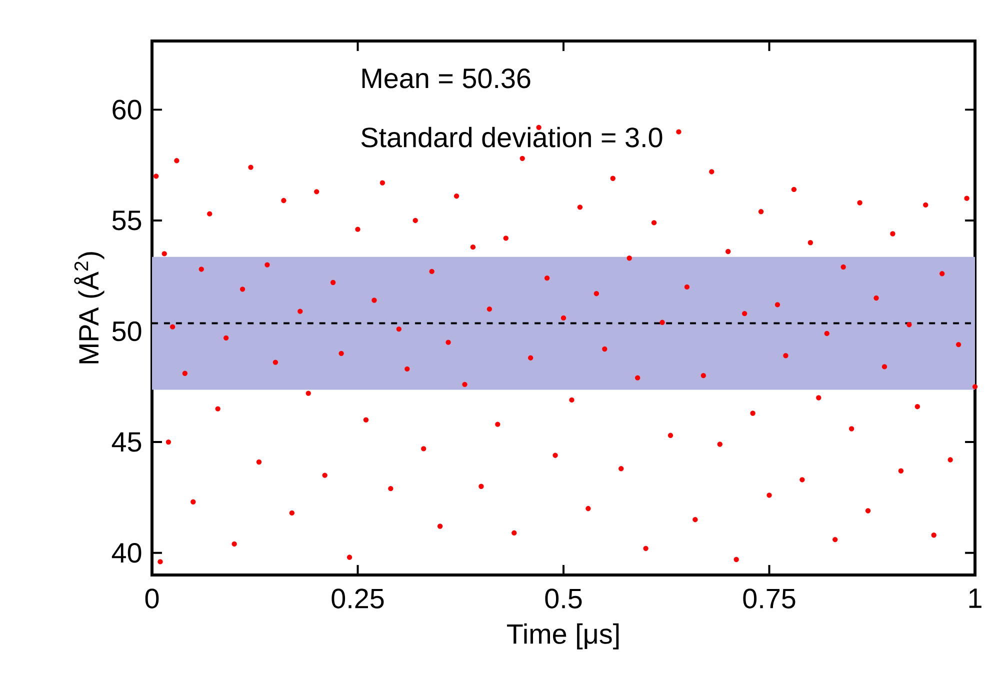  Describe the element at coordinates (152, 598) in the screenshot. I see `x-tick-label: 0` at that location.